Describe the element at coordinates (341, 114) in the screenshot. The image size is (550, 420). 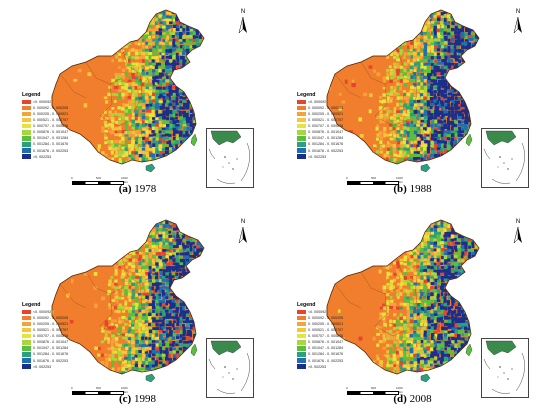
I see `legend-item: 0. 000205 - 0. 000521` at that location.